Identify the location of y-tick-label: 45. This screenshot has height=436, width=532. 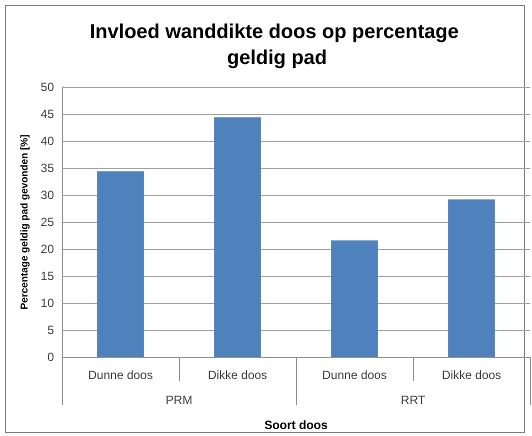
(47, 114).